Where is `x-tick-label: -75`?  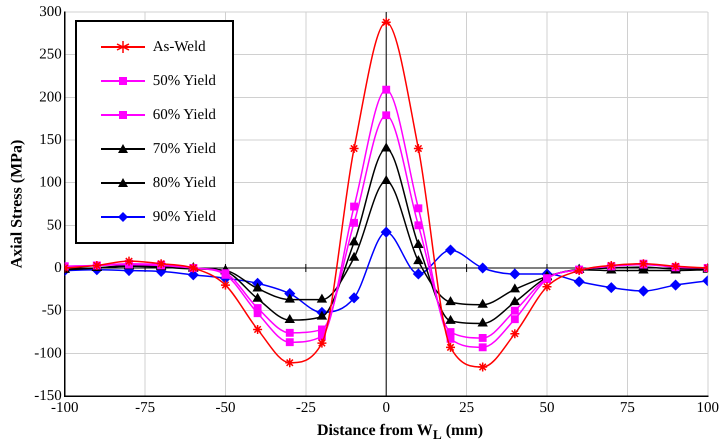 x-tick-label: -75 is located at coordinates (145, 408).